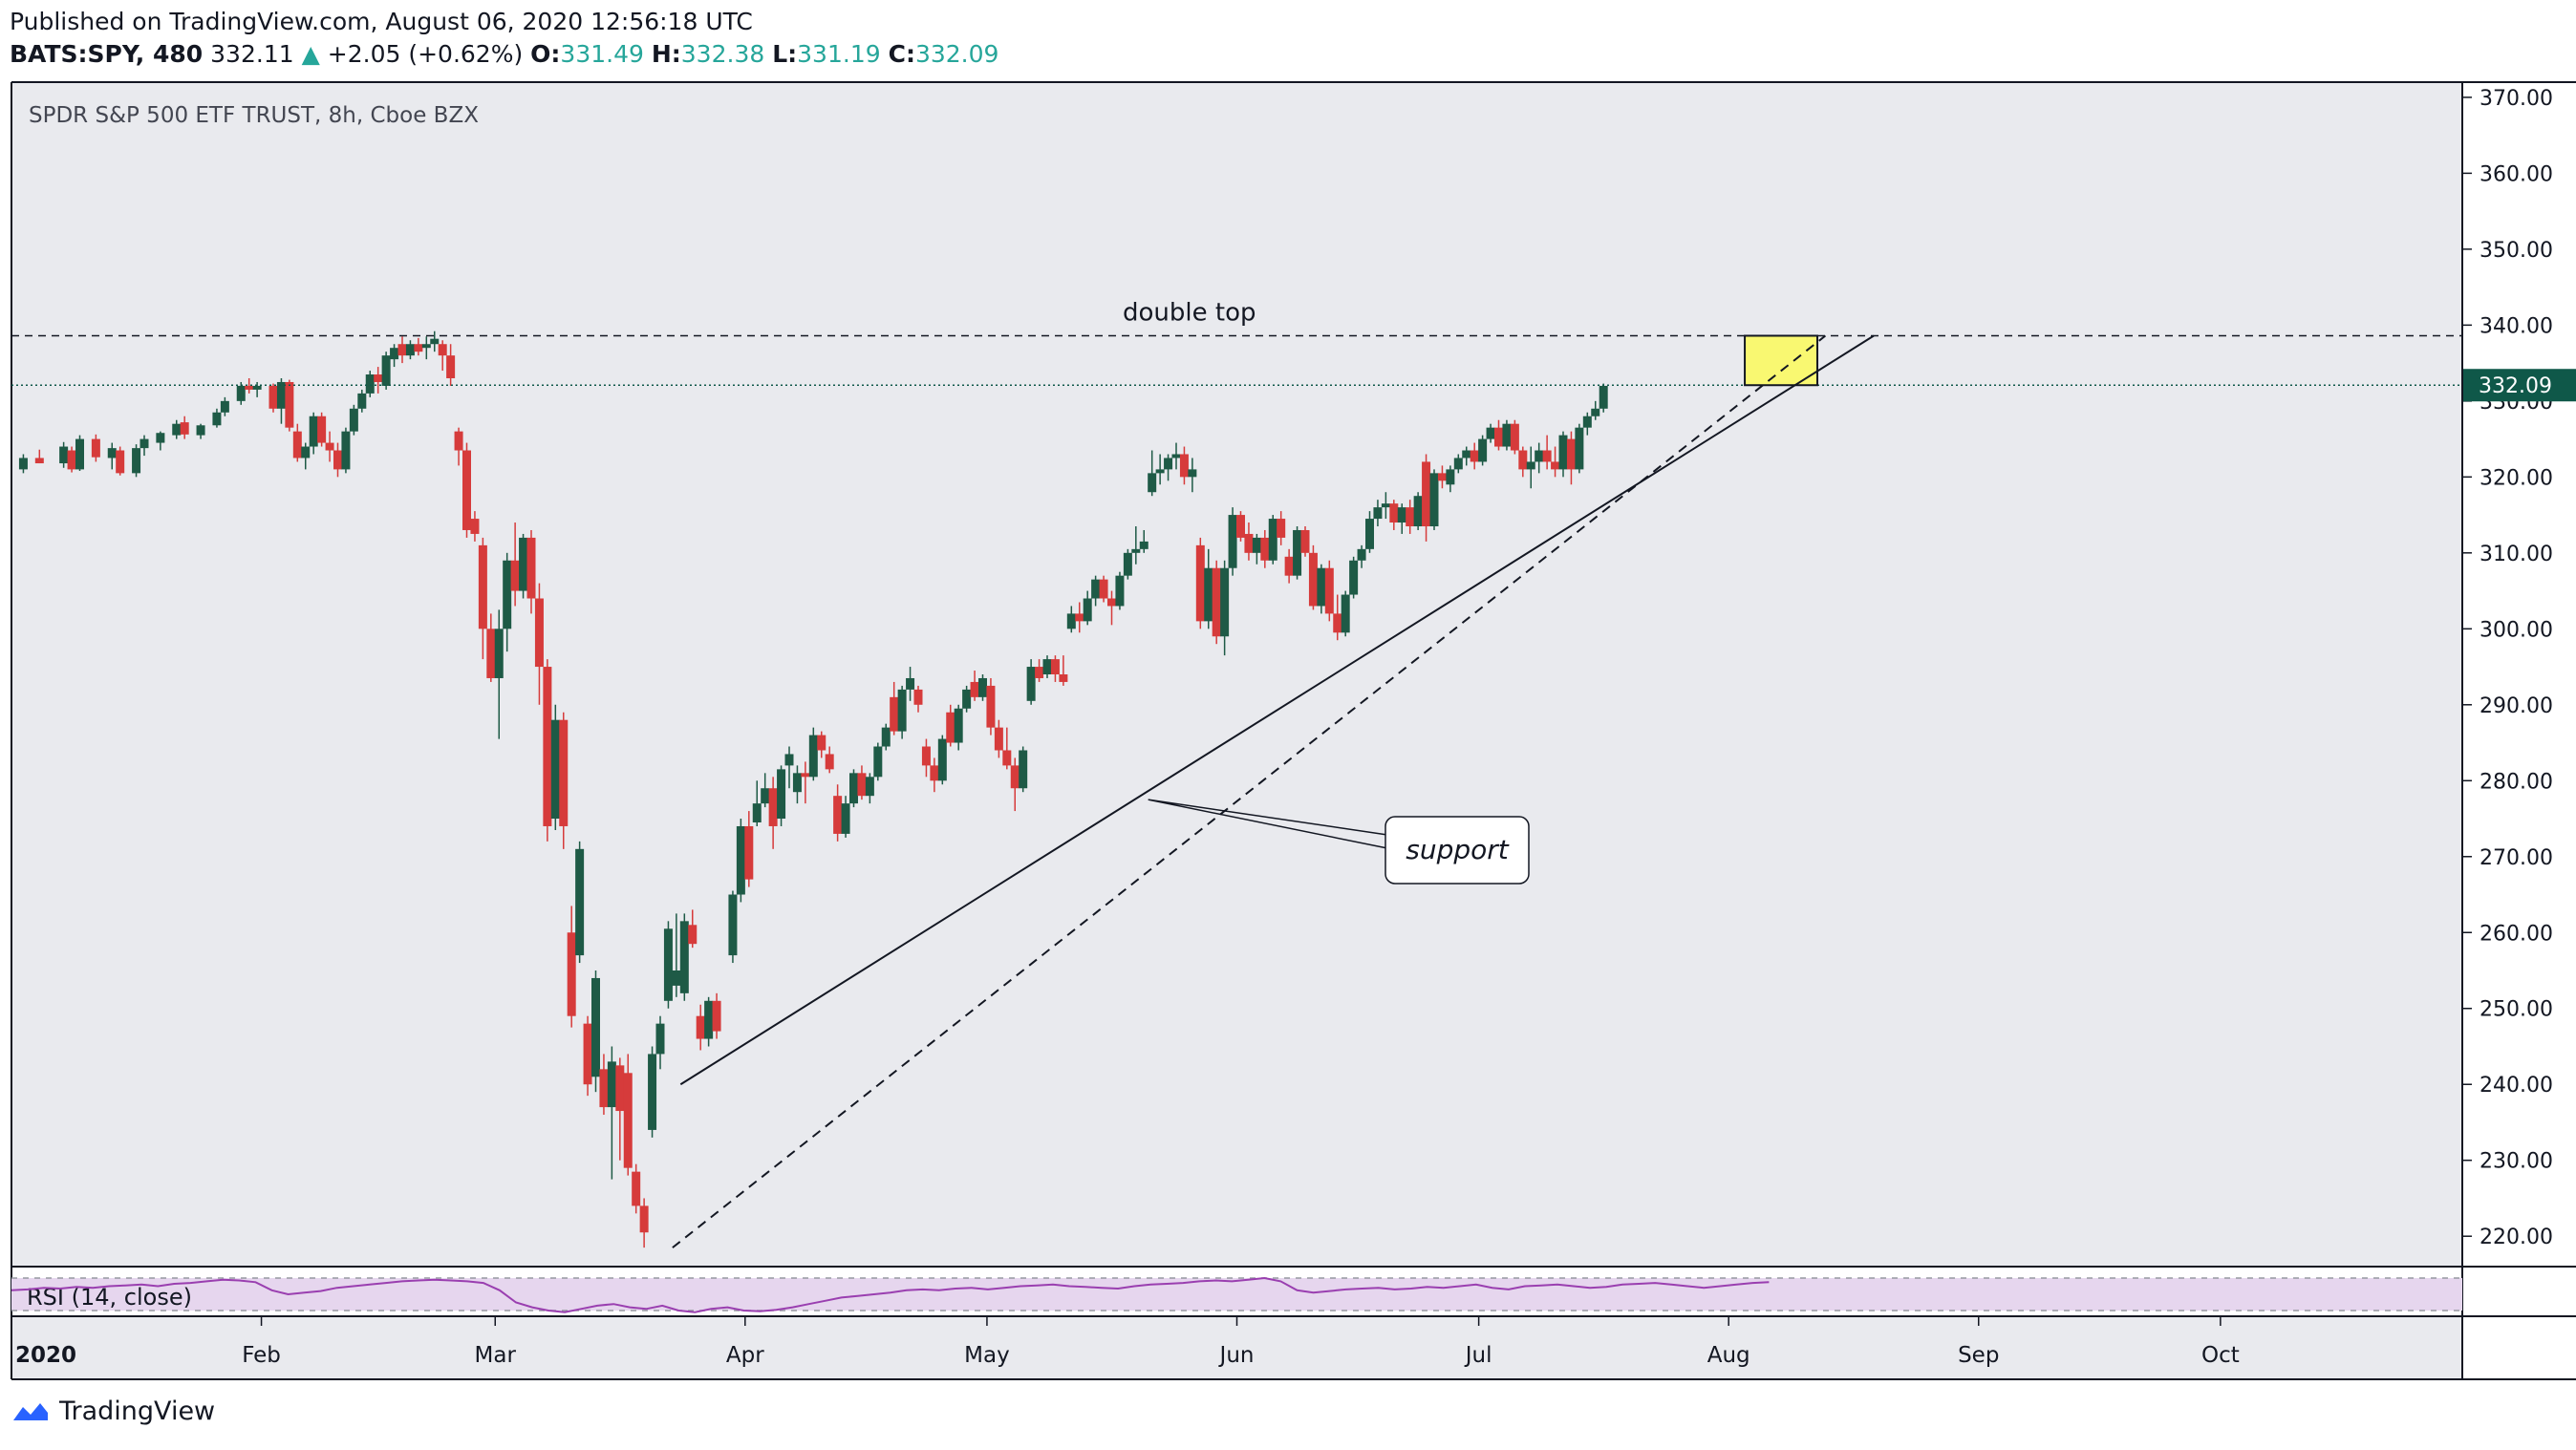 Image resolution: width=2576 pixels, height=1450 pixels. Describe the element at coordinates (45, 1355) in the screenshot. I see `time-tick-label: 2020` at that location.